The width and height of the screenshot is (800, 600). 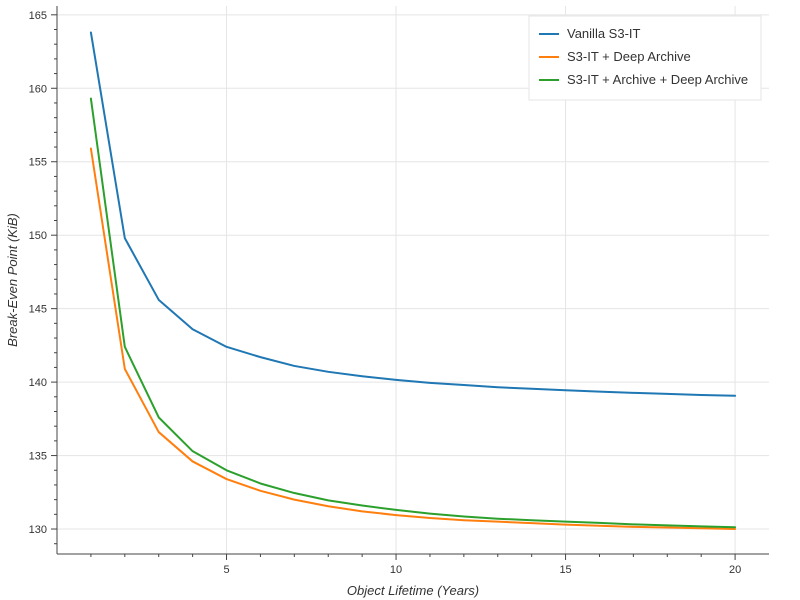 I want to click on y-tick-label: 160, so click(x=38, y=89).